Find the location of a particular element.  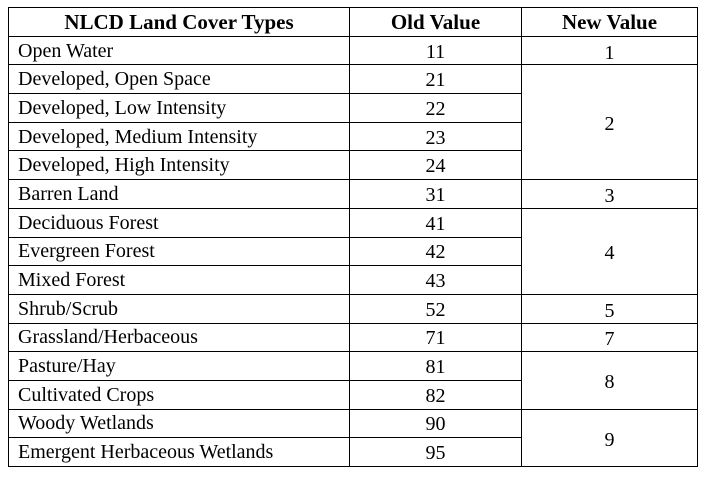

old-value-cell: 95 is located at coordinates (435, 452).